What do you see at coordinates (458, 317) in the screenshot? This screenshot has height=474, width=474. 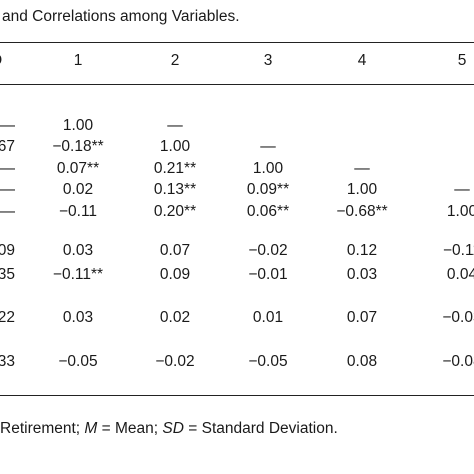 I see `table-cell: −0.03` at bounding box center [458, 317].